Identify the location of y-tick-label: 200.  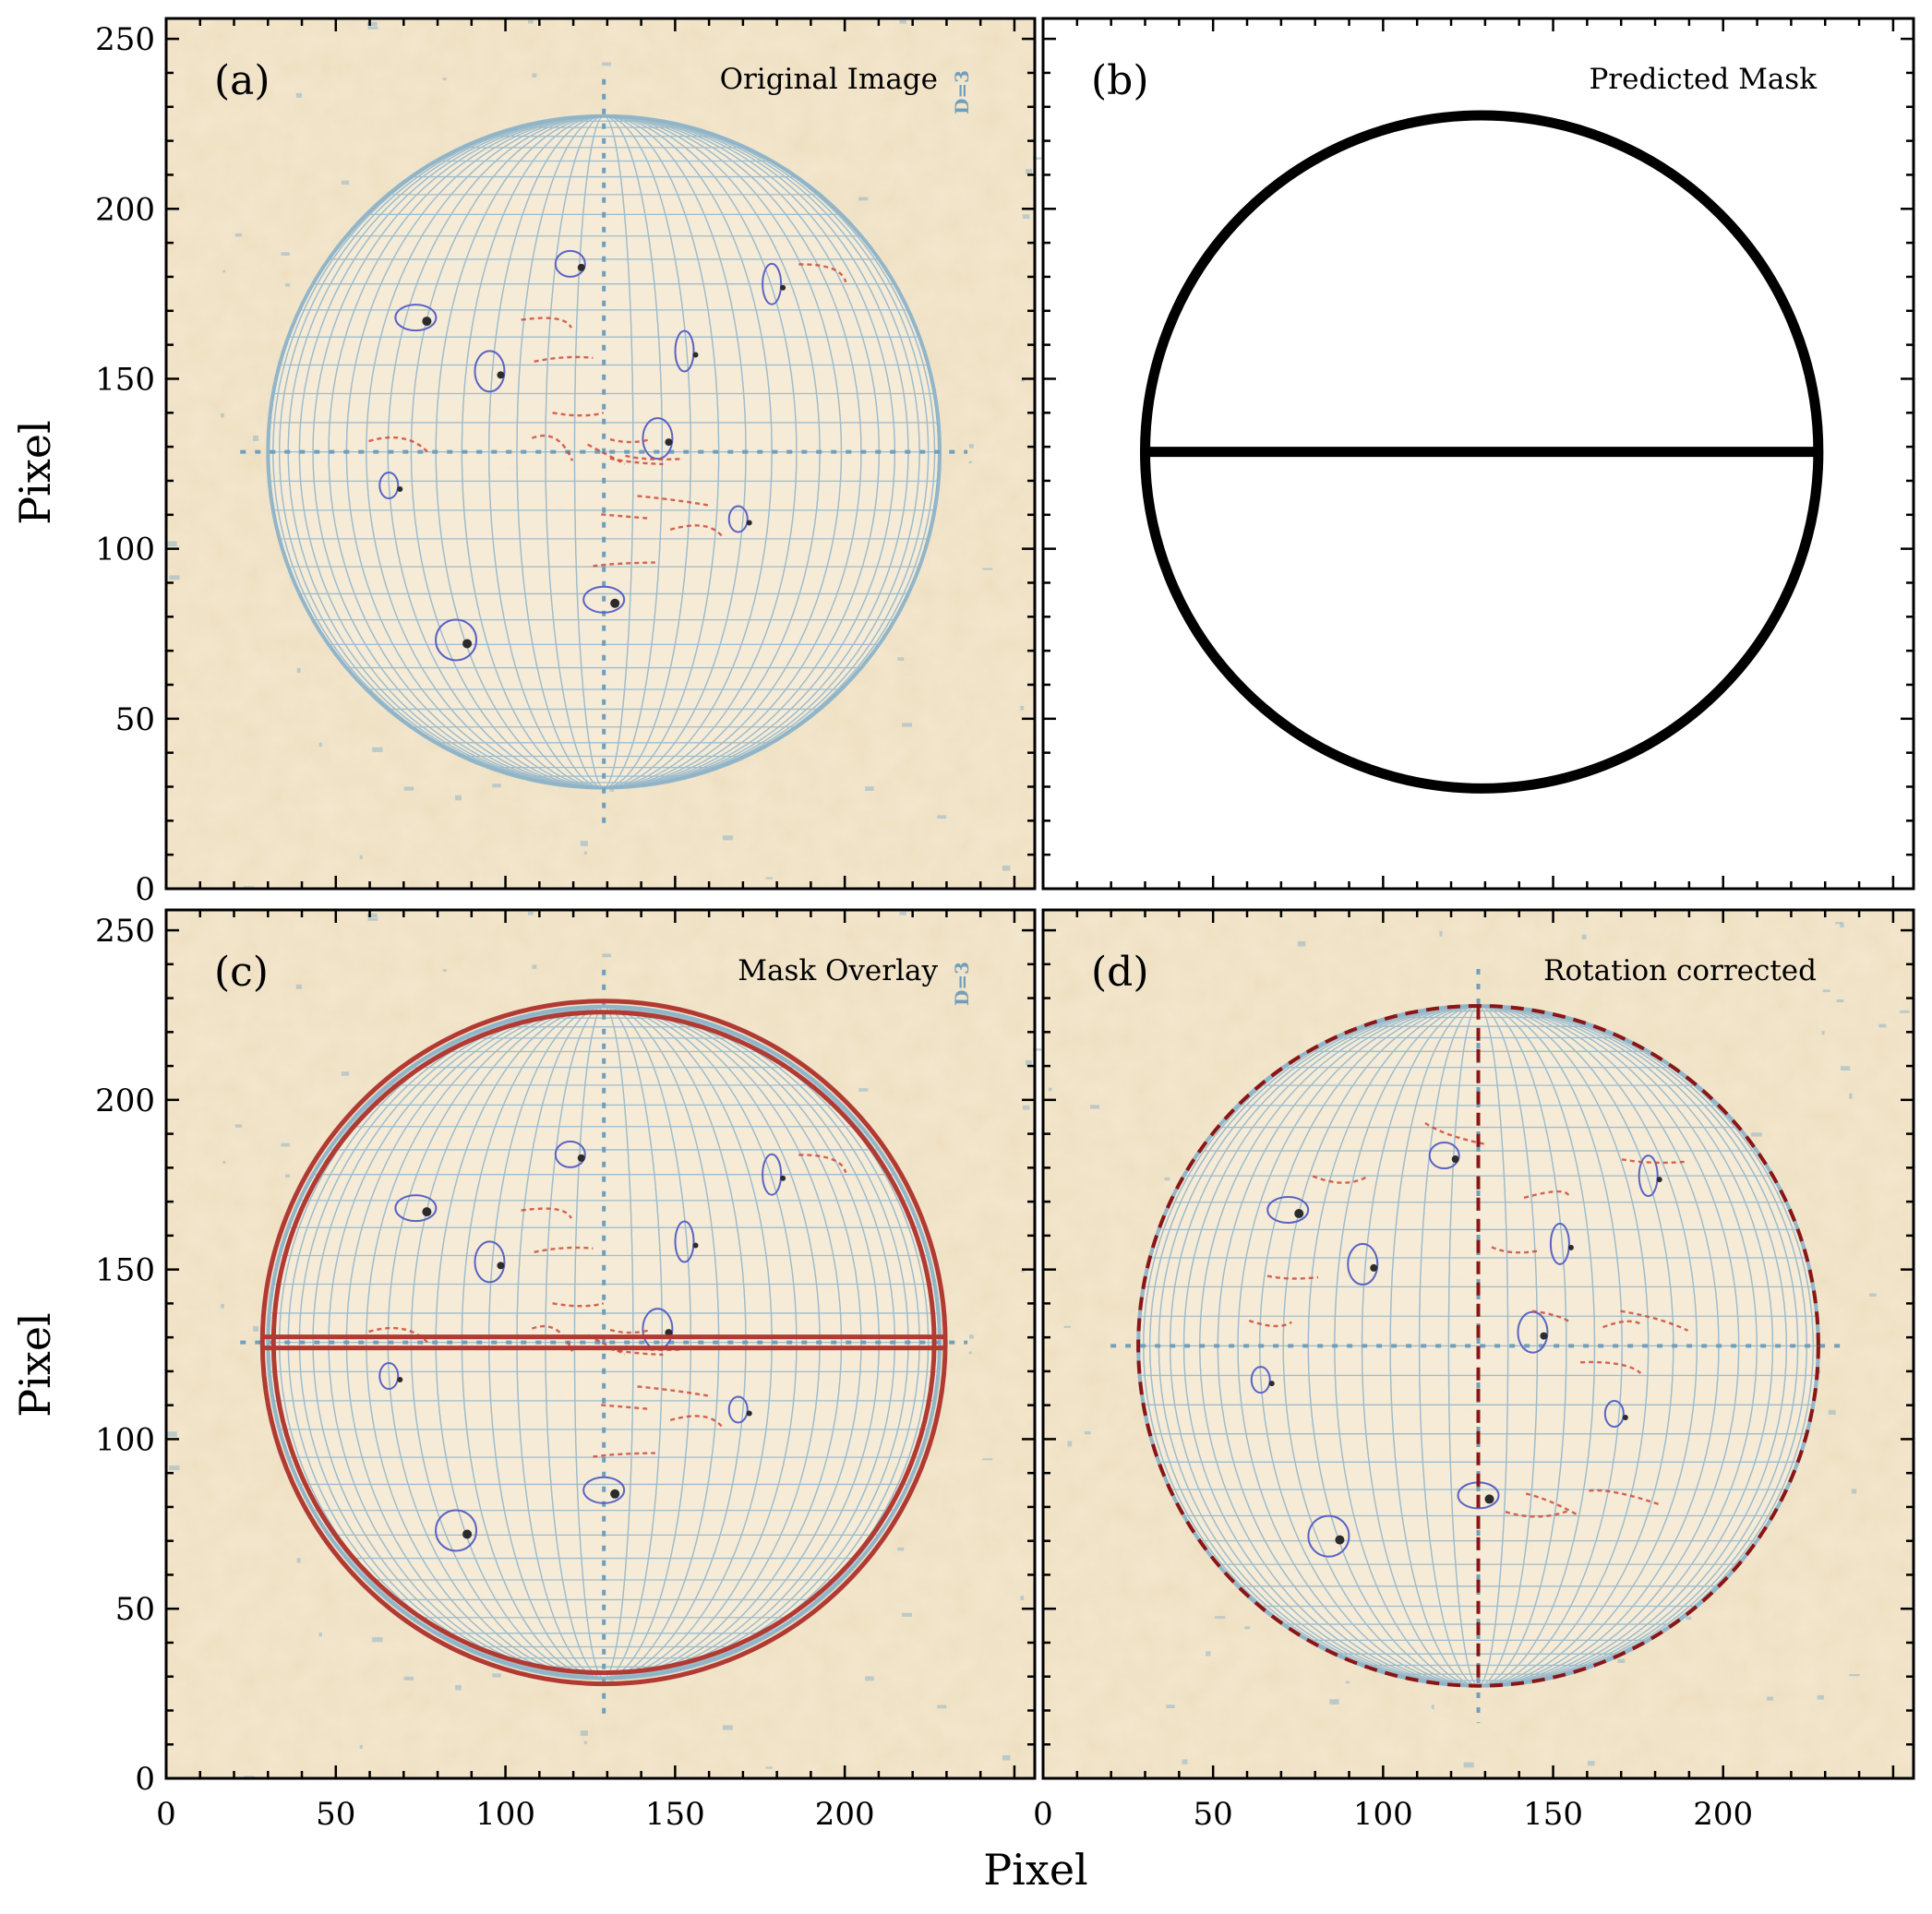
(125, 209).